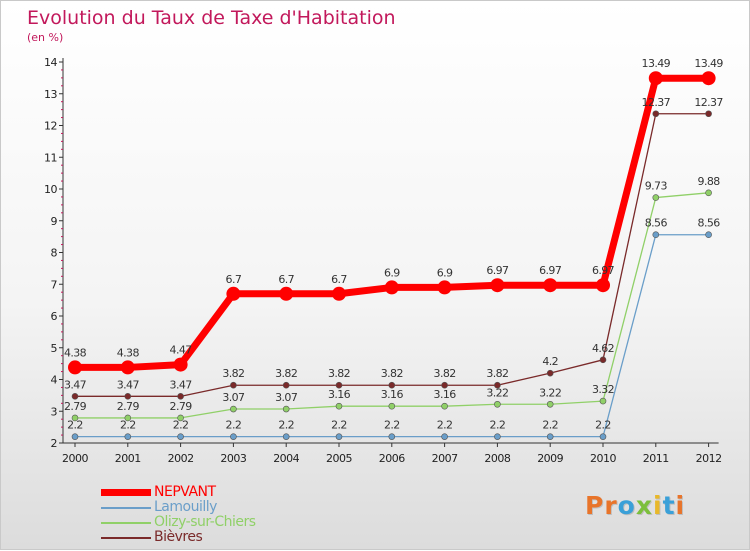  Describe the element at coordinates (178, 515) in the screenshot. I see `legend: NEPVANT Lamouilly Olizy-sur-Chiers Bièvres` at that location.